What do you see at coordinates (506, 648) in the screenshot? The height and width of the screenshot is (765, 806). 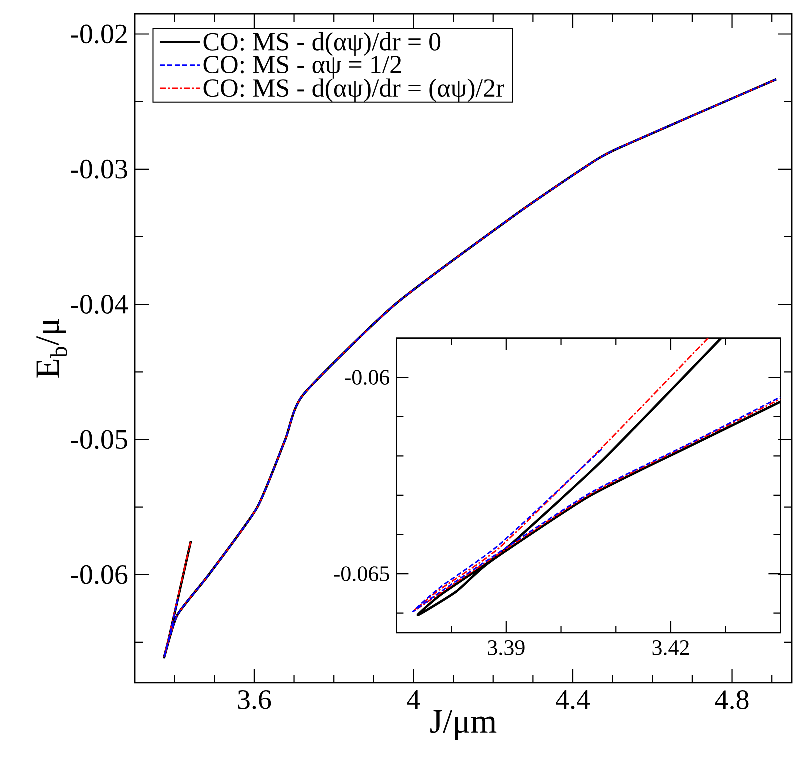 I see `x-tick-label: 3.39` at bounding box center [506, 648].